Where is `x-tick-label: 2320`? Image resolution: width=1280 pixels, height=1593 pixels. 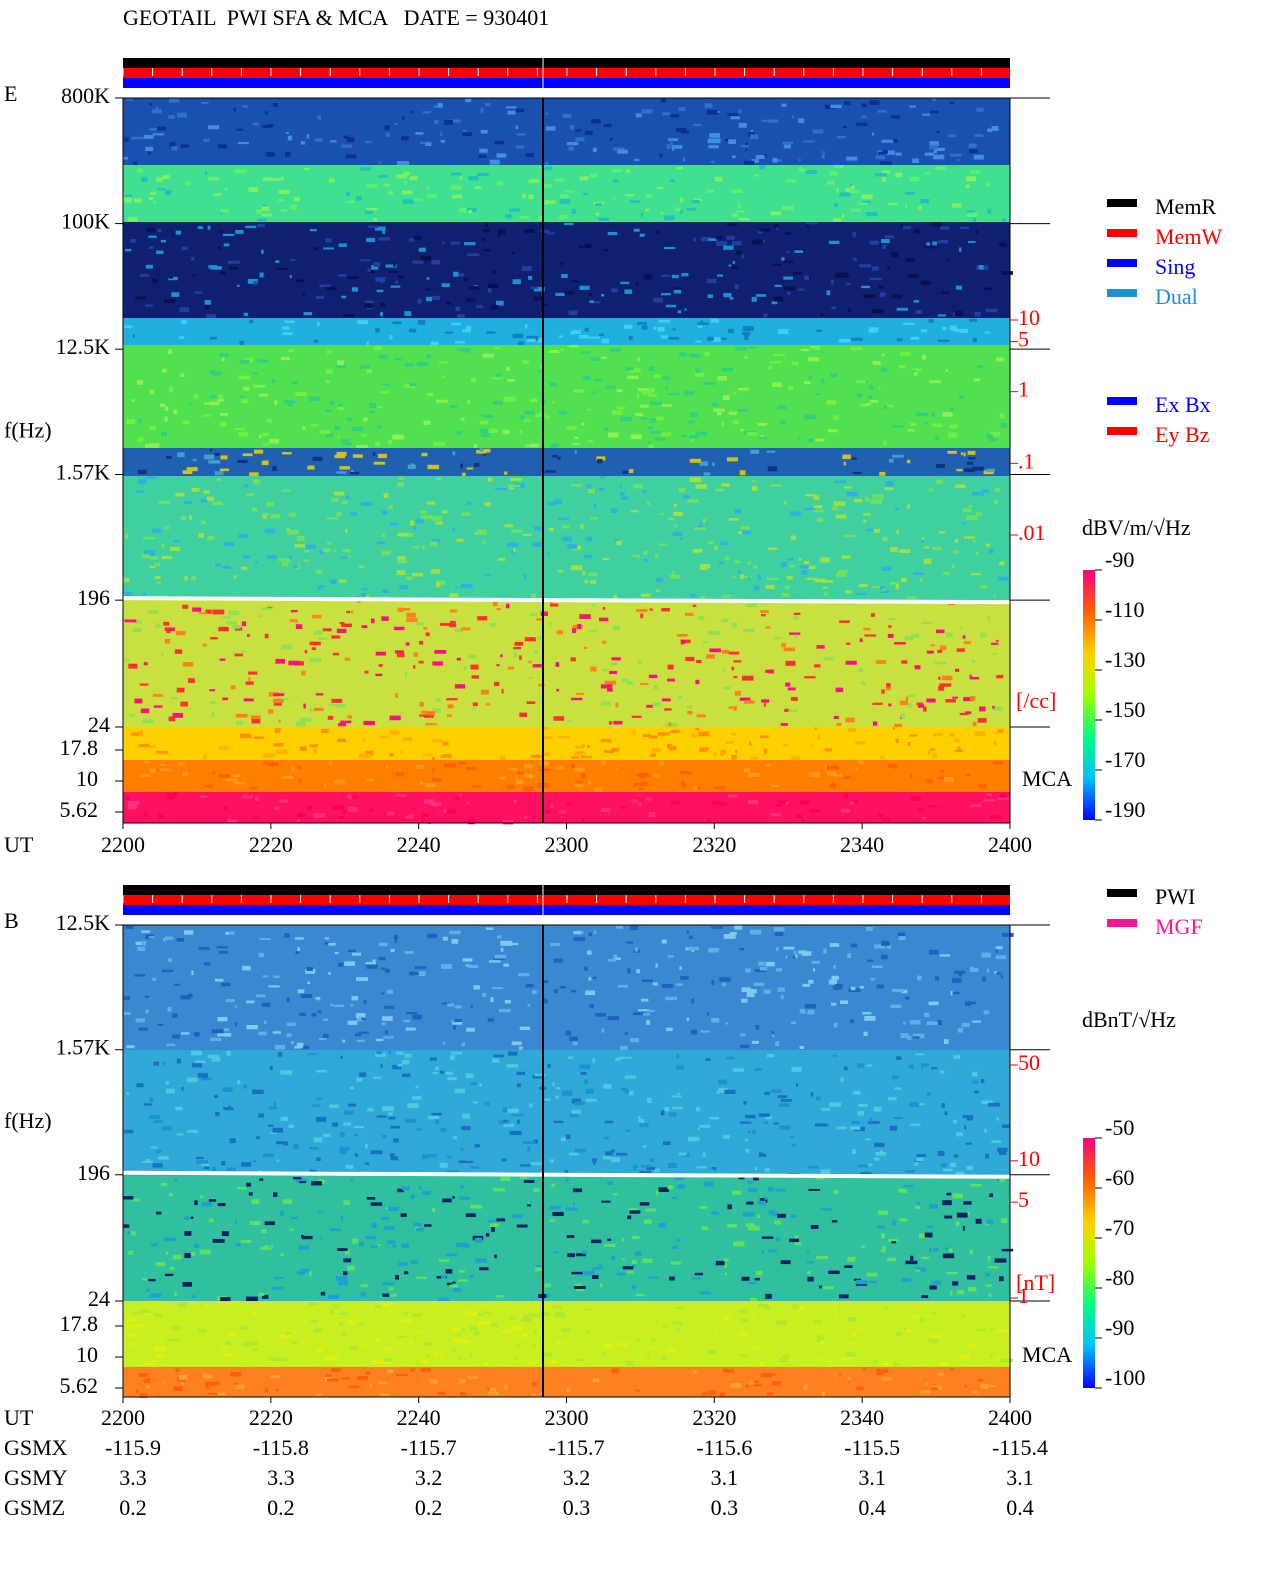
x-tick-label: 2320 is located at coordinates (714, 844).